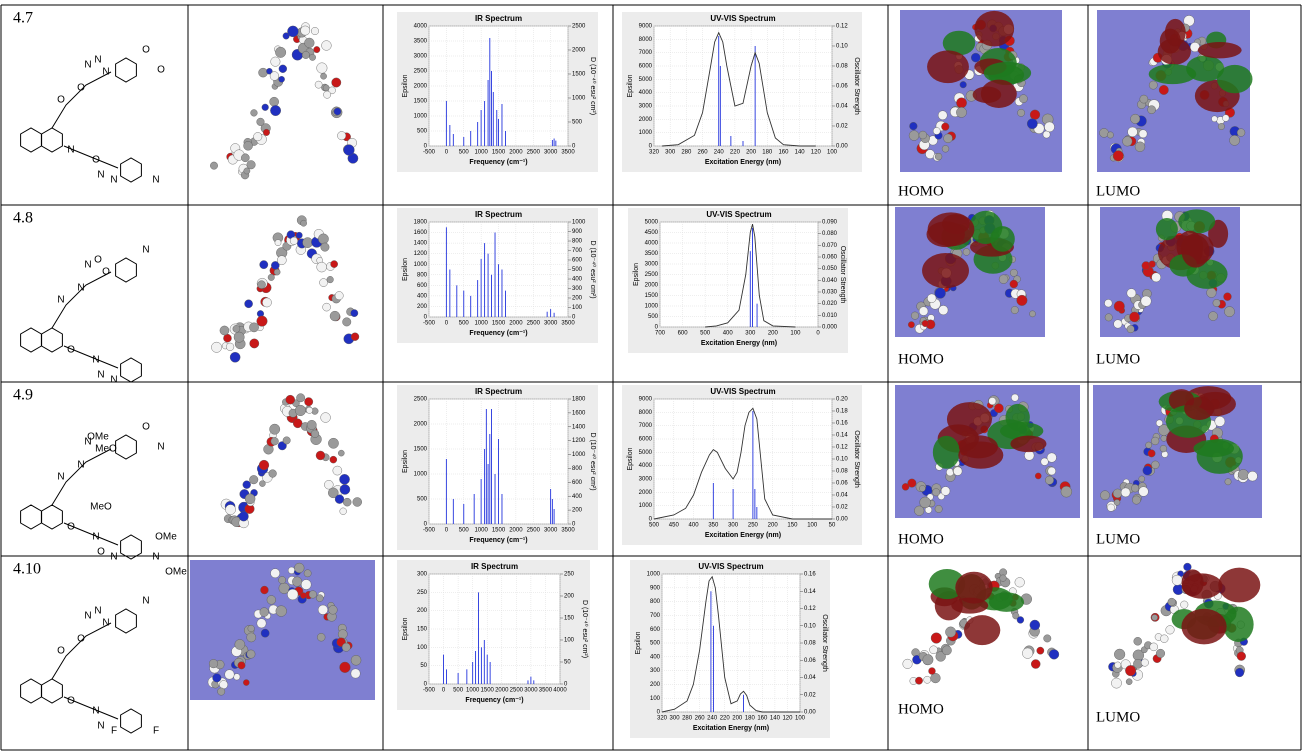 The width and height of the screenshot is (1302, 752). I want to click on y-tick-label: 50, so click(423, 666).